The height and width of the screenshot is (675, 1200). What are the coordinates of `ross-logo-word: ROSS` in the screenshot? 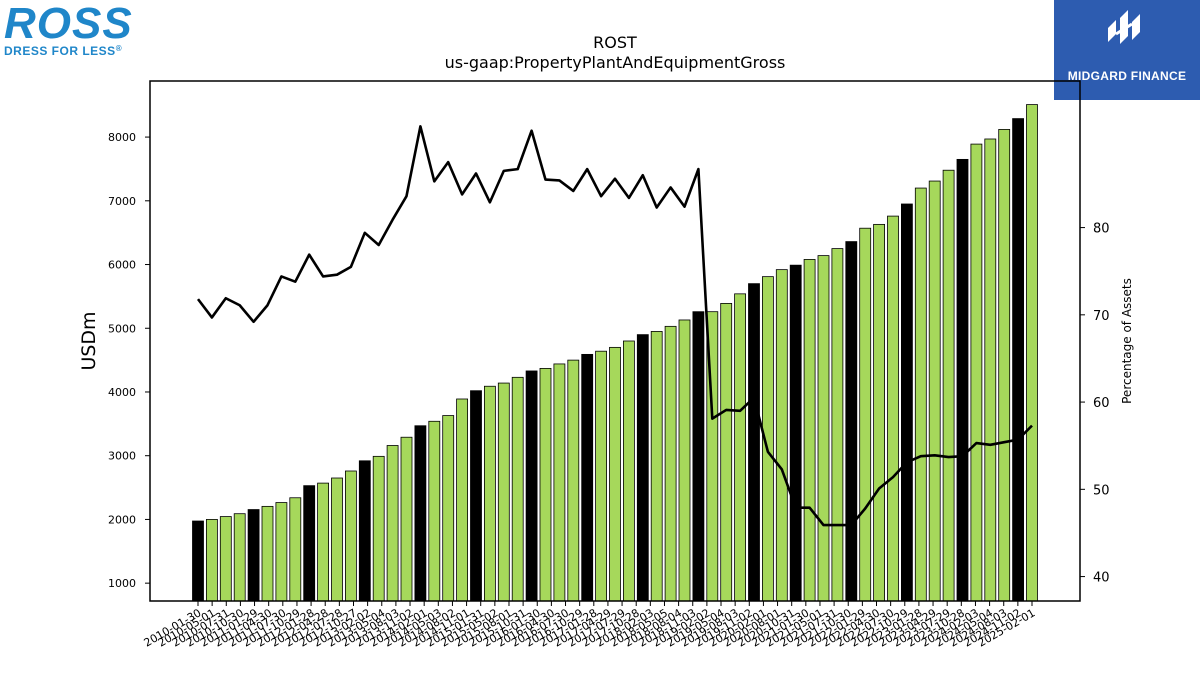 It's located at (68, 24).